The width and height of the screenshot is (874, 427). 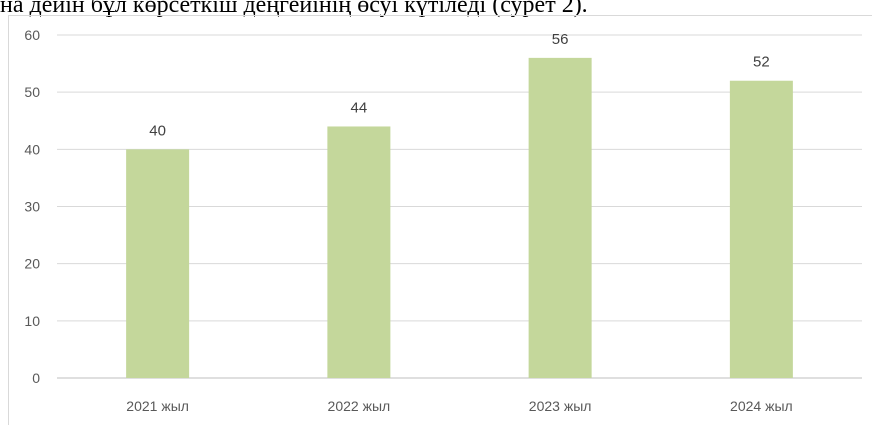 I want to click on y-tick-label: 30, so click(x=32, y=207).